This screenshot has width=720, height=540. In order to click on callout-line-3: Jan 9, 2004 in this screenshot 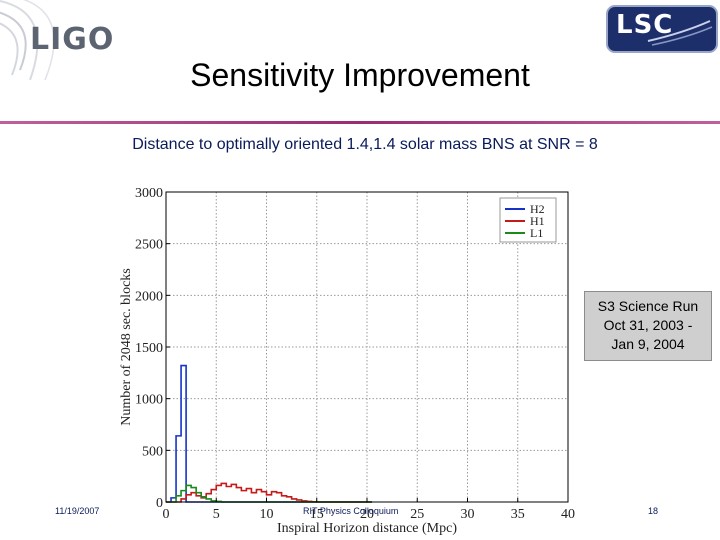, I will do `click(648, 344)`.